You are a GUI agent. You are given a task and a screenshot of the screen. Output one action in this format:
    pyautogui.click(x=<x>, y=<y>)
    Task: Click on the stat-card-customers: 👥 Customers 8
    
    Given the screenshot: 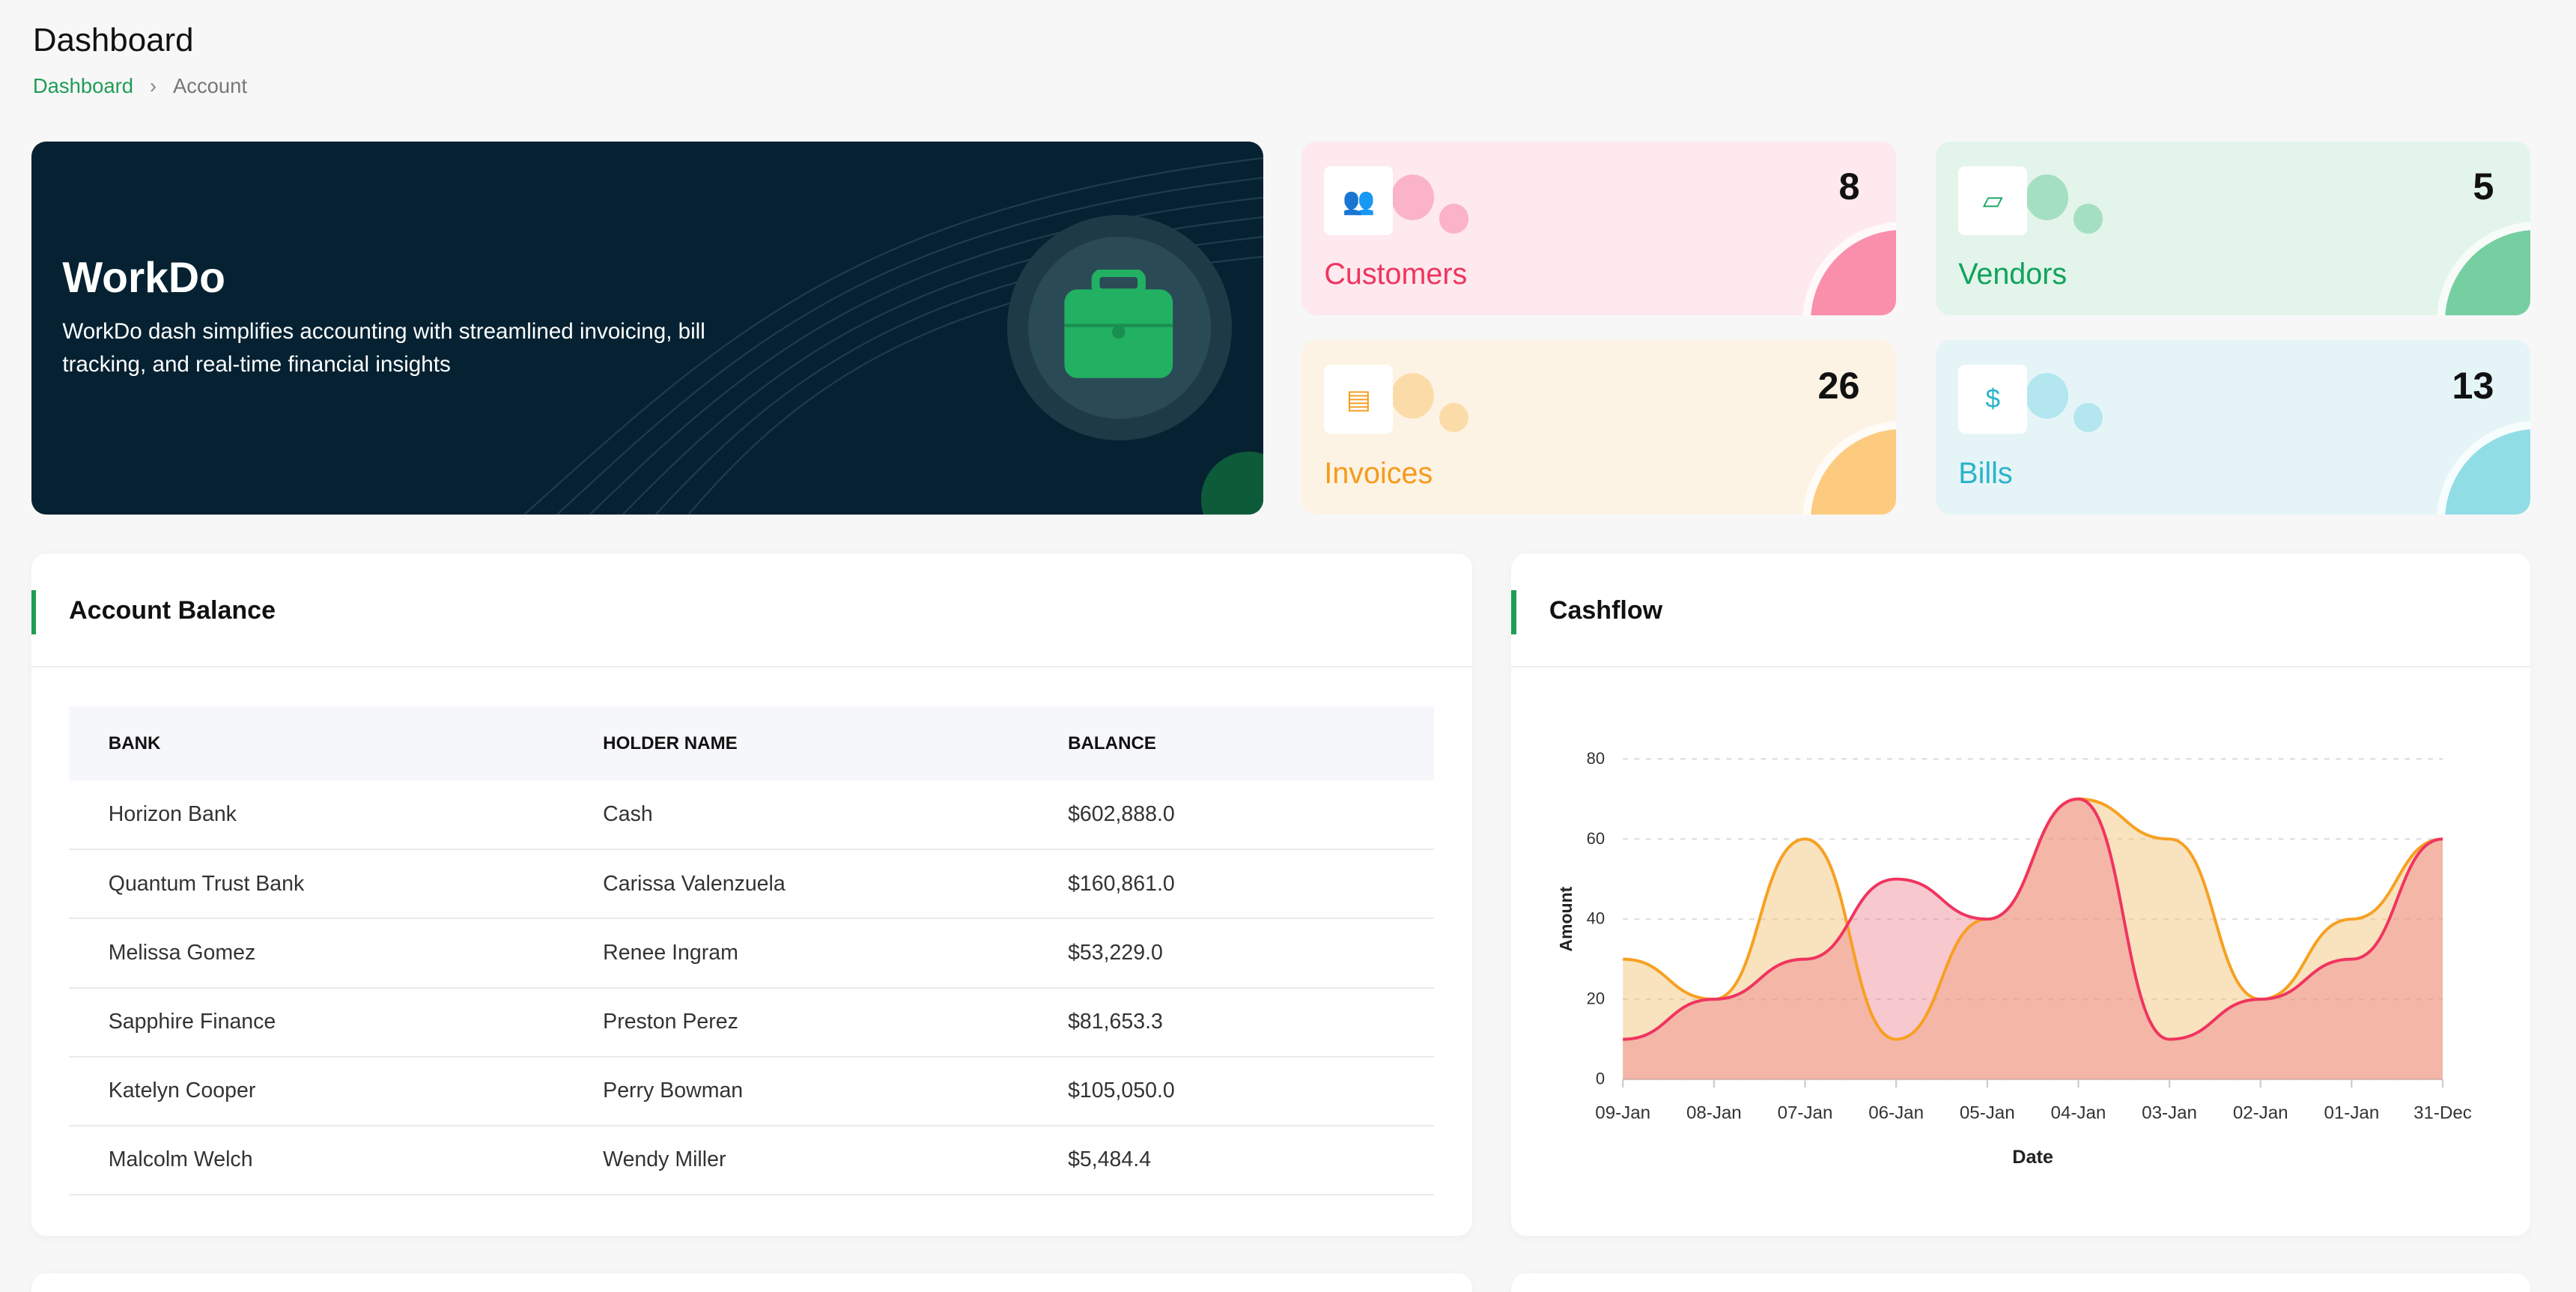 What is the action you would take?
    pyautogui.click(x=1598, y=229)
    